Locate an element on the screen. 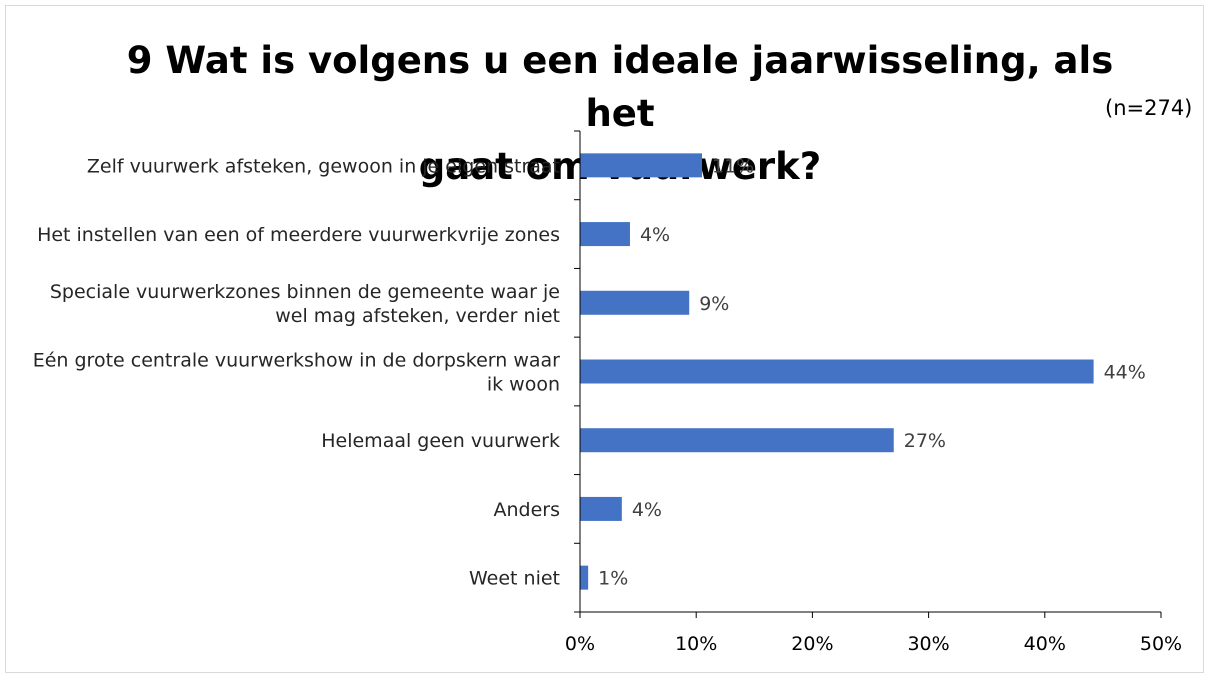 The image size is (1212, 680). x-tick-label-4: 40% is located at coordinates (1045, 644).